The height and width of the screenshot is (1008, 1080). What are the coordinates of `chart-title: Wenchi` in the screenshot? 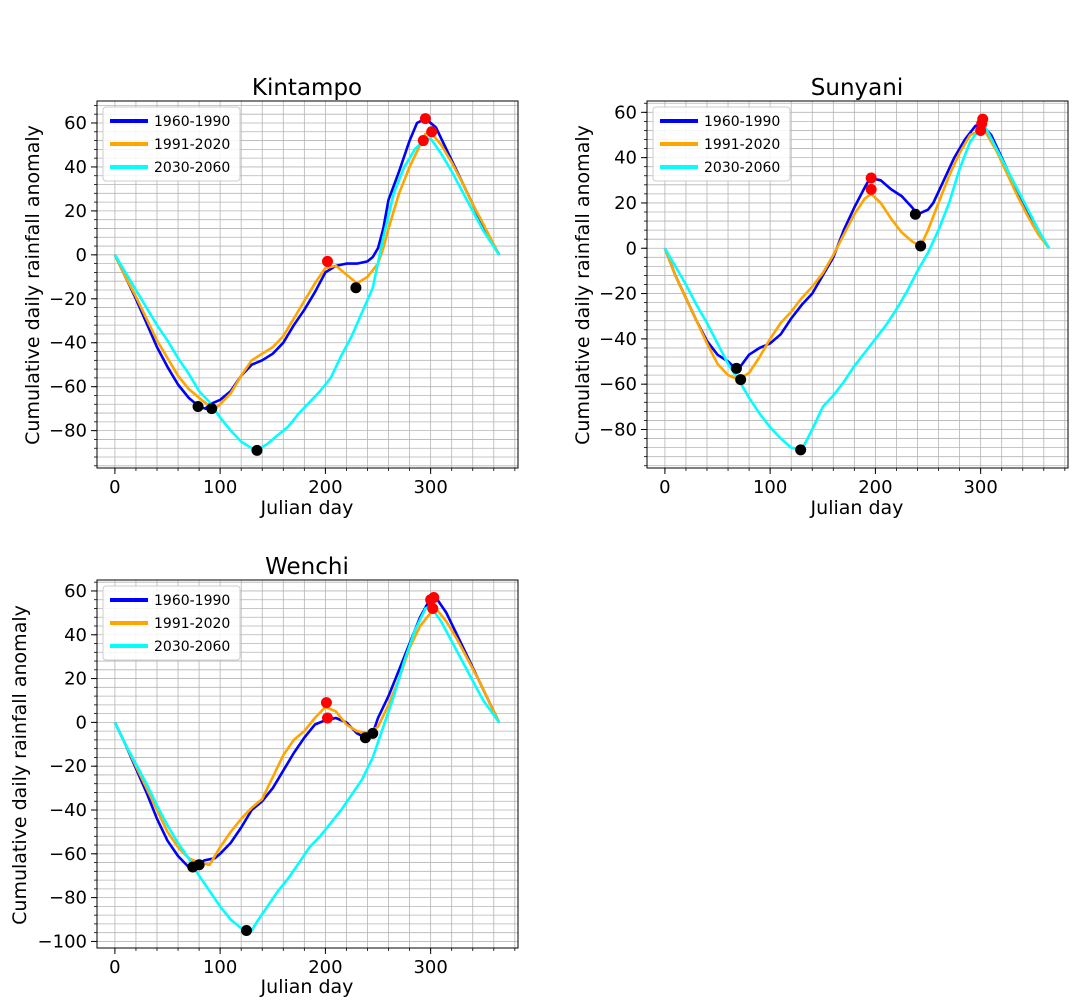 It's located at (307, 567).